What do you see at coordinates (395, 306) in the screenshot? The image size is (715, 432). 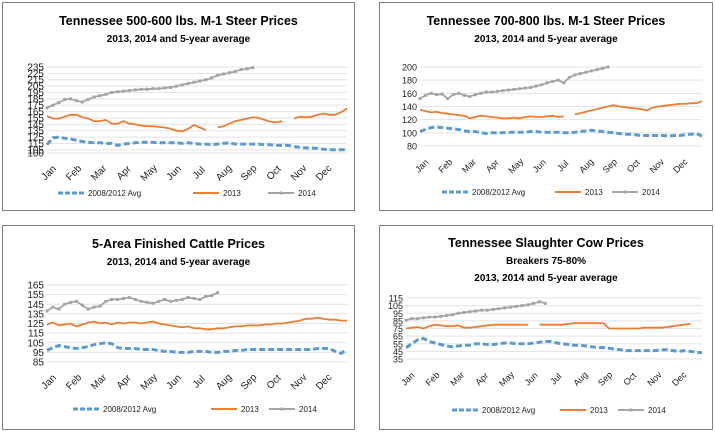 I see `y-tick-label: 105` at bounding box center [395, 306].